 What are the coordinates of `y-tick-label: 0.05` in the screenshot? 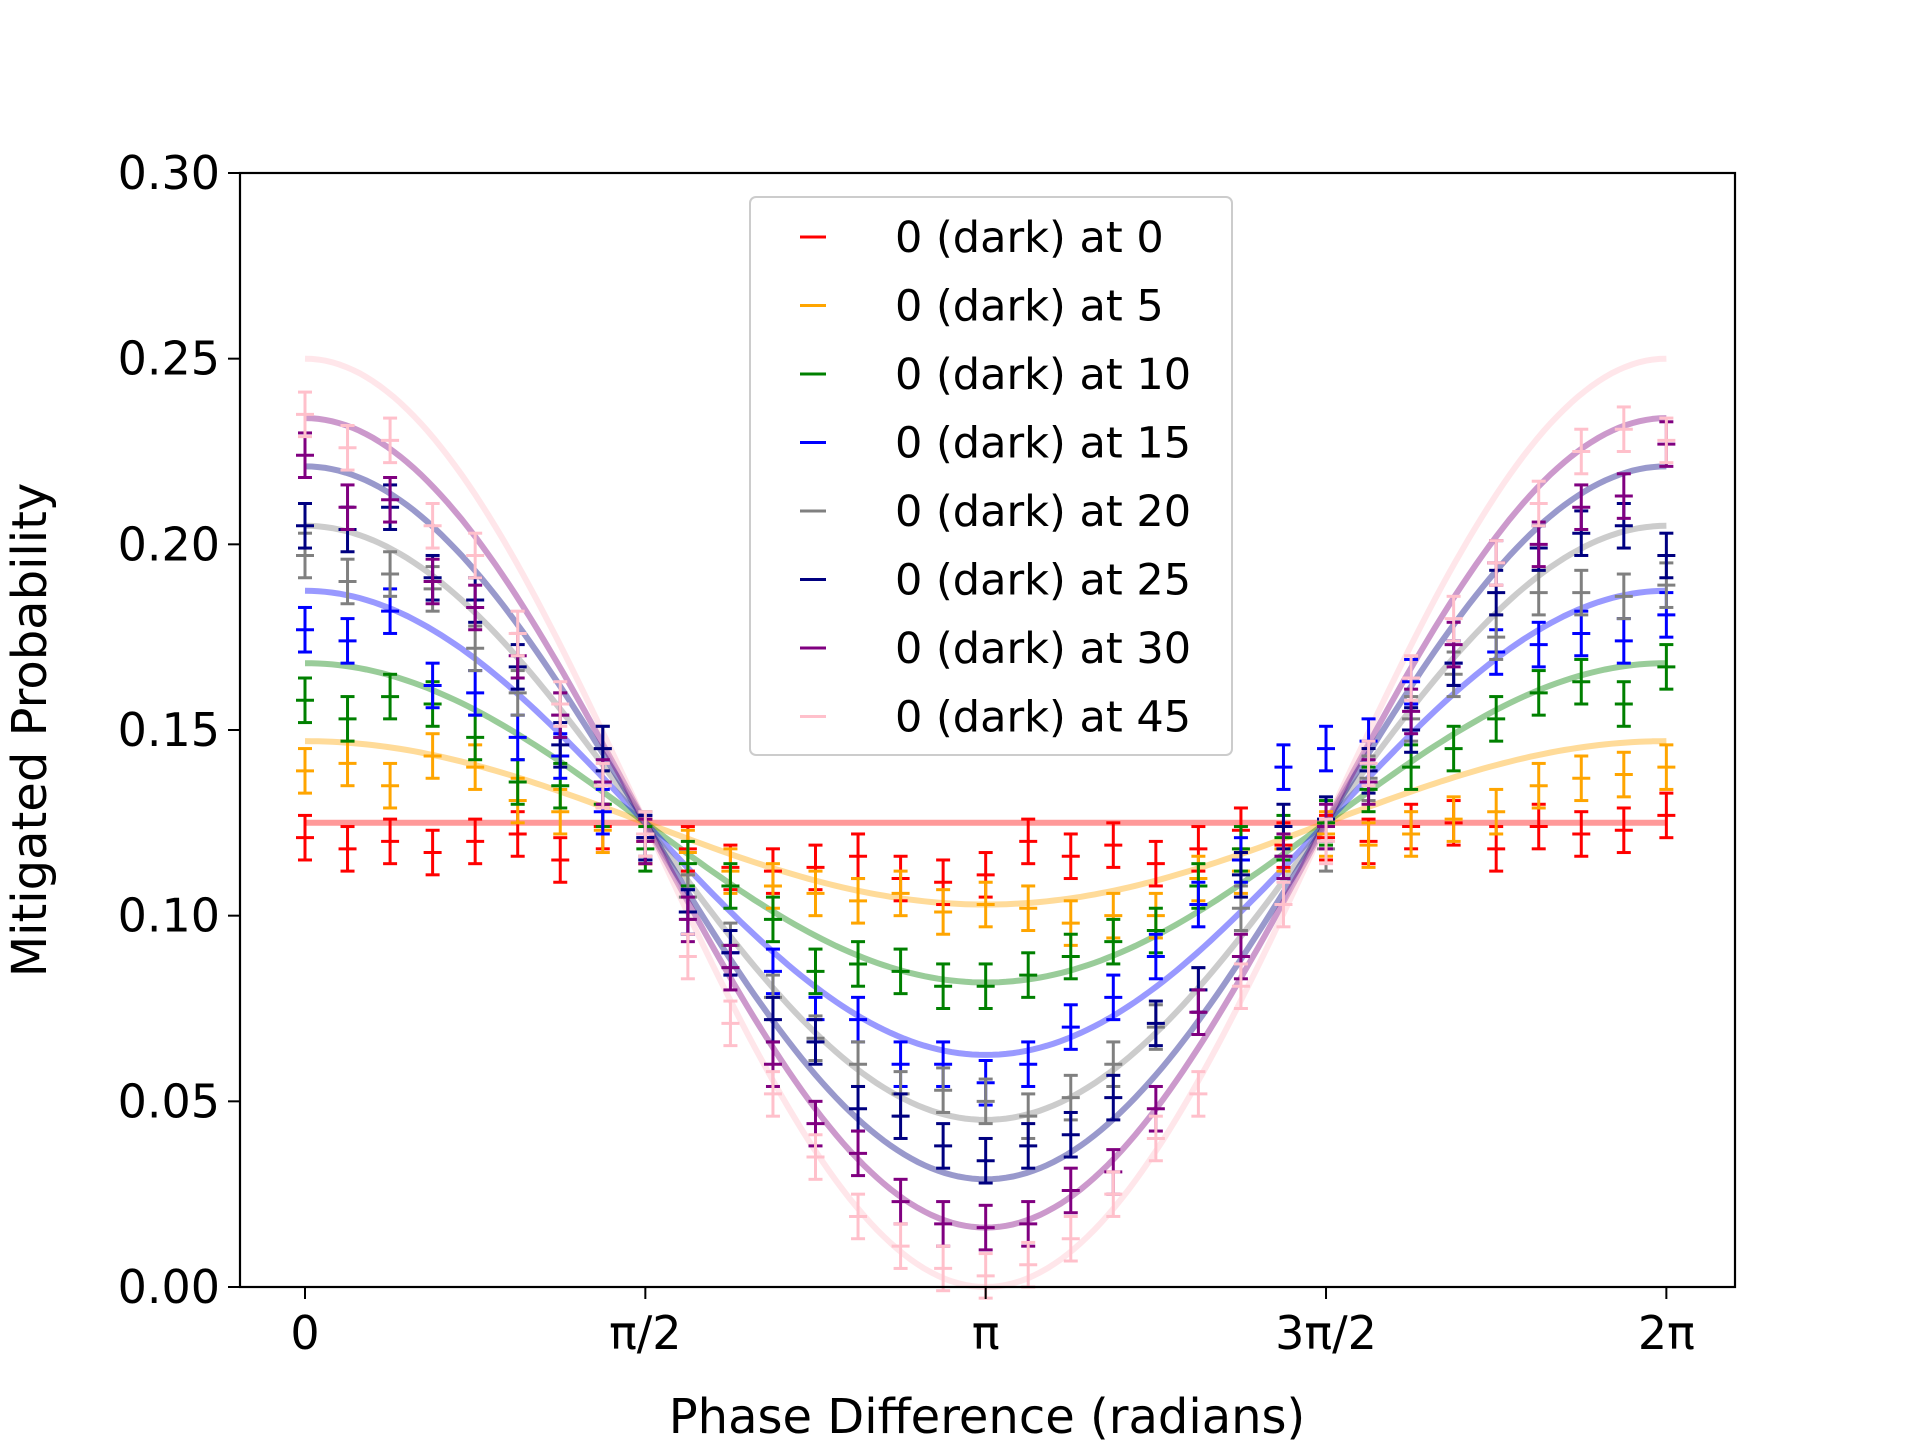 It's located at (169, 1101).